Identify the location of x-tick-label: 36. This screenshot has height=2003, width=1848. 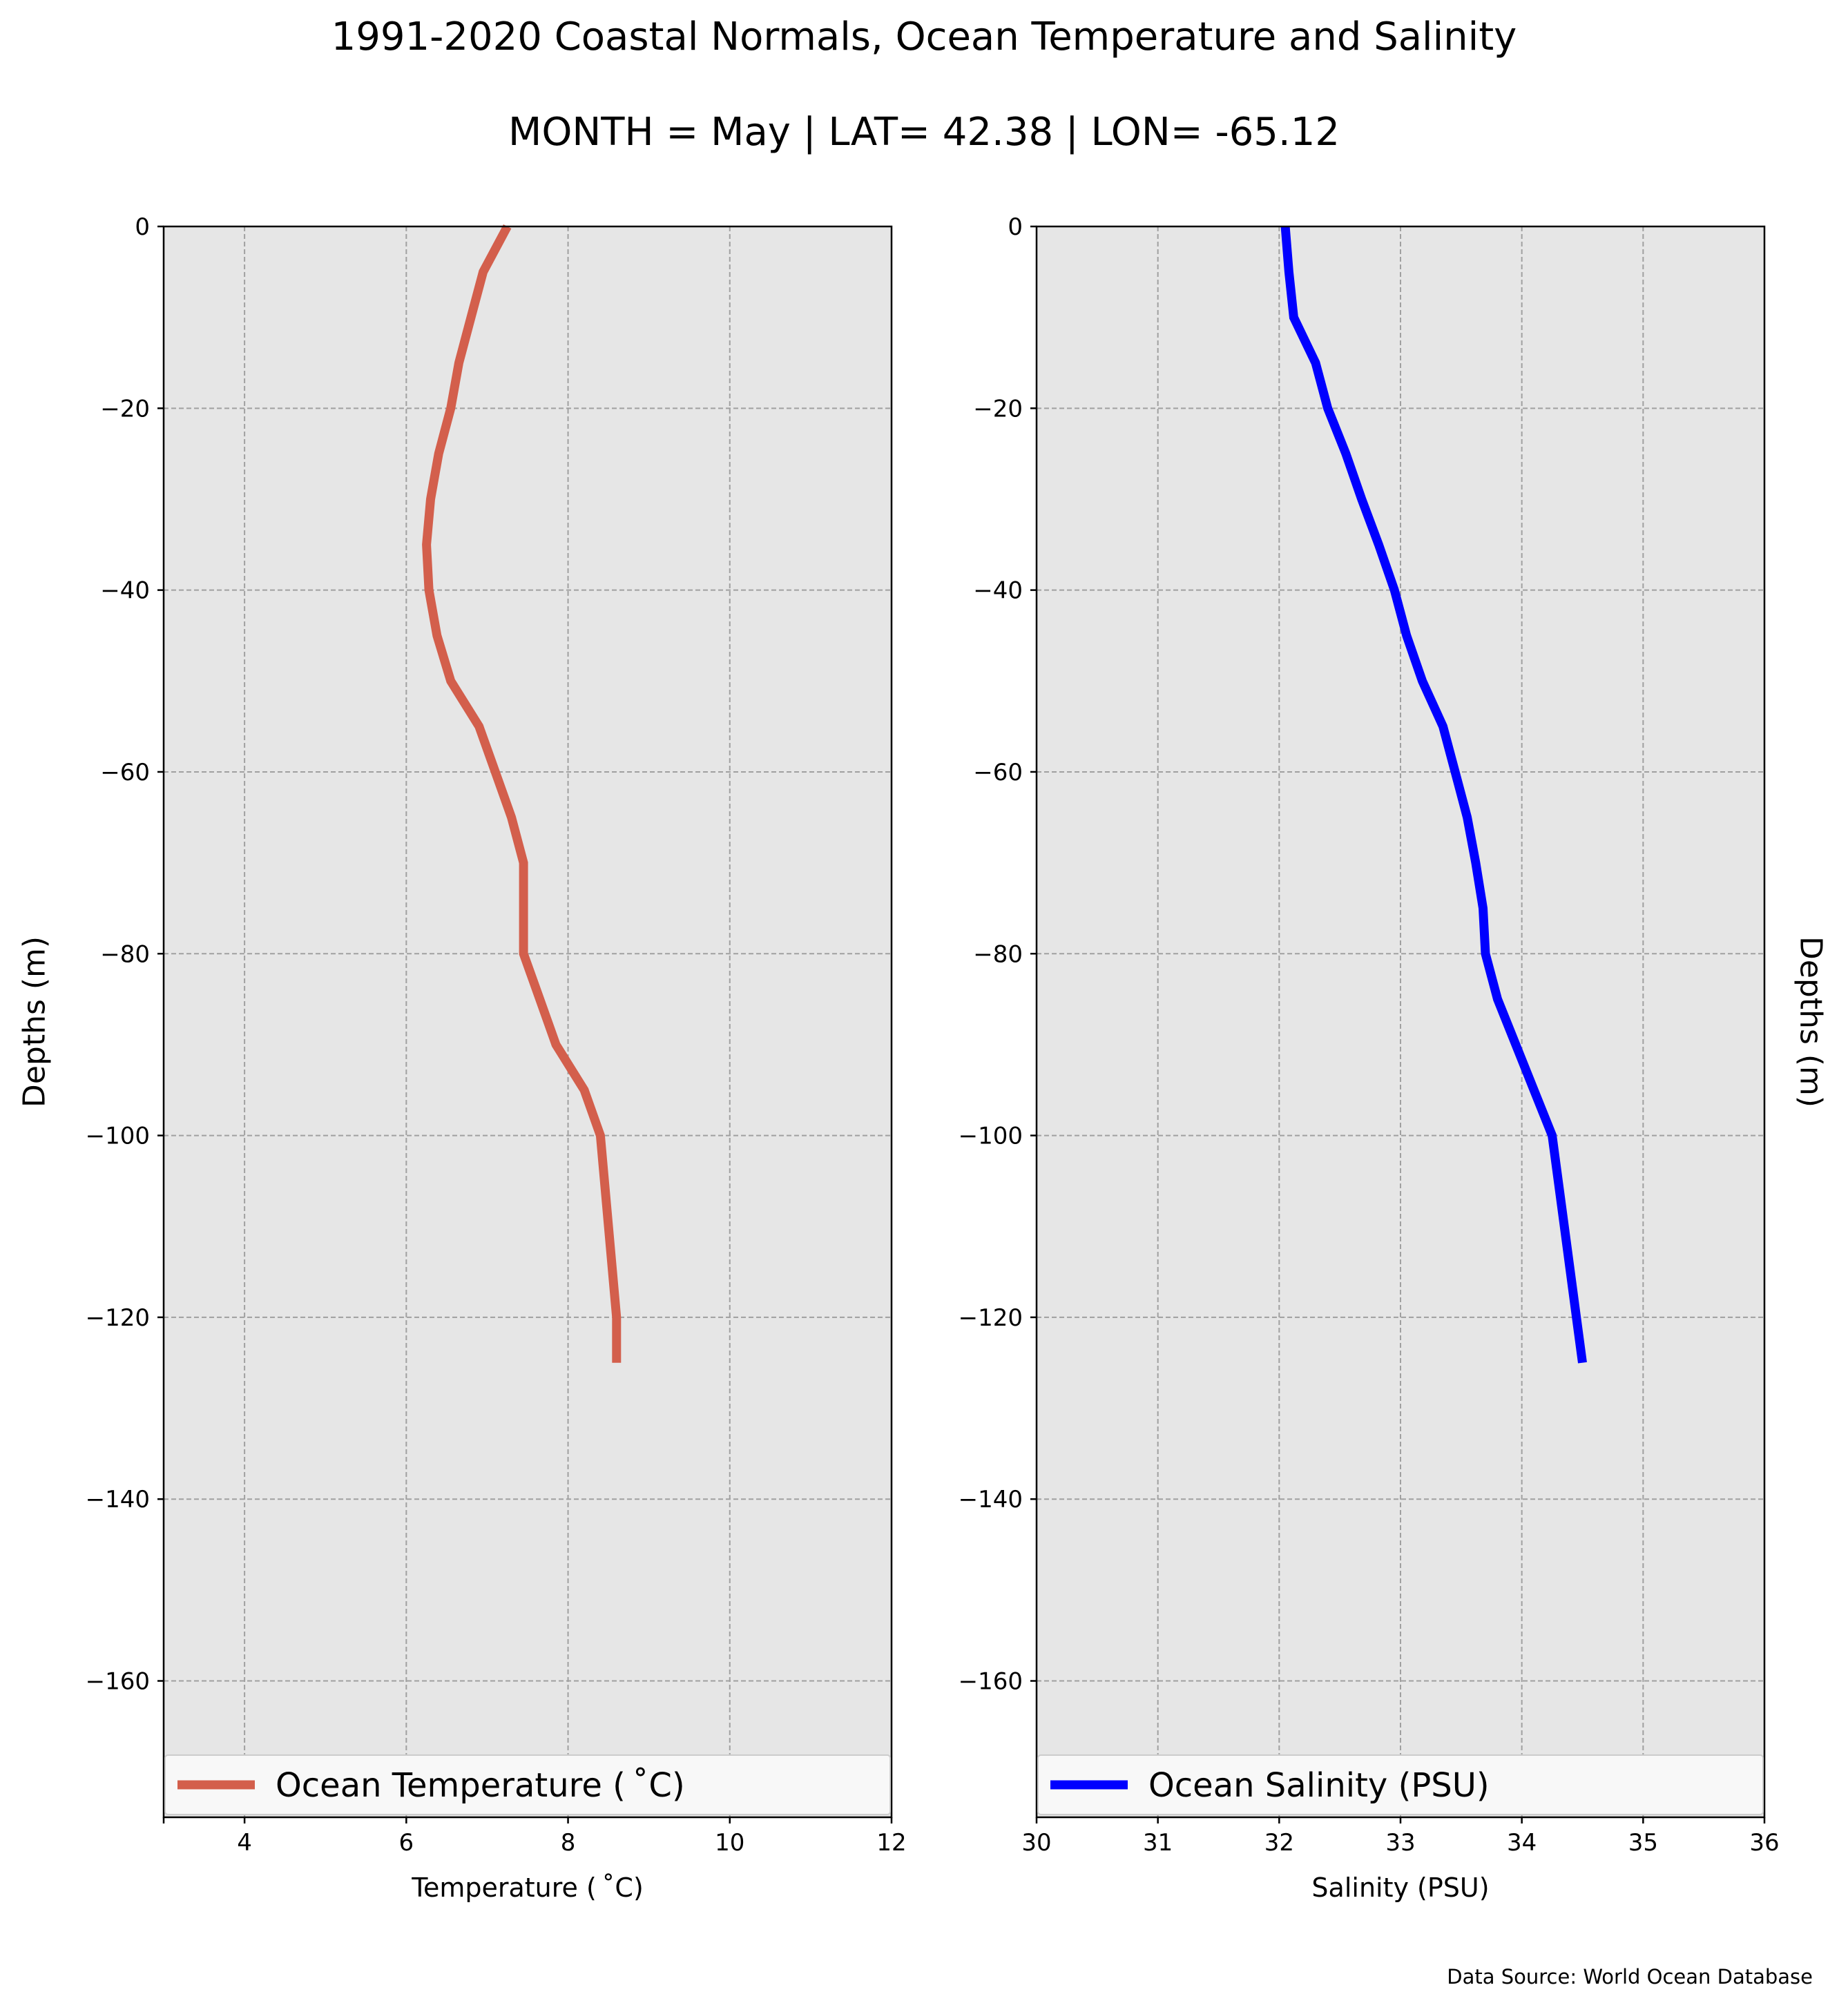
(1764, 1843).